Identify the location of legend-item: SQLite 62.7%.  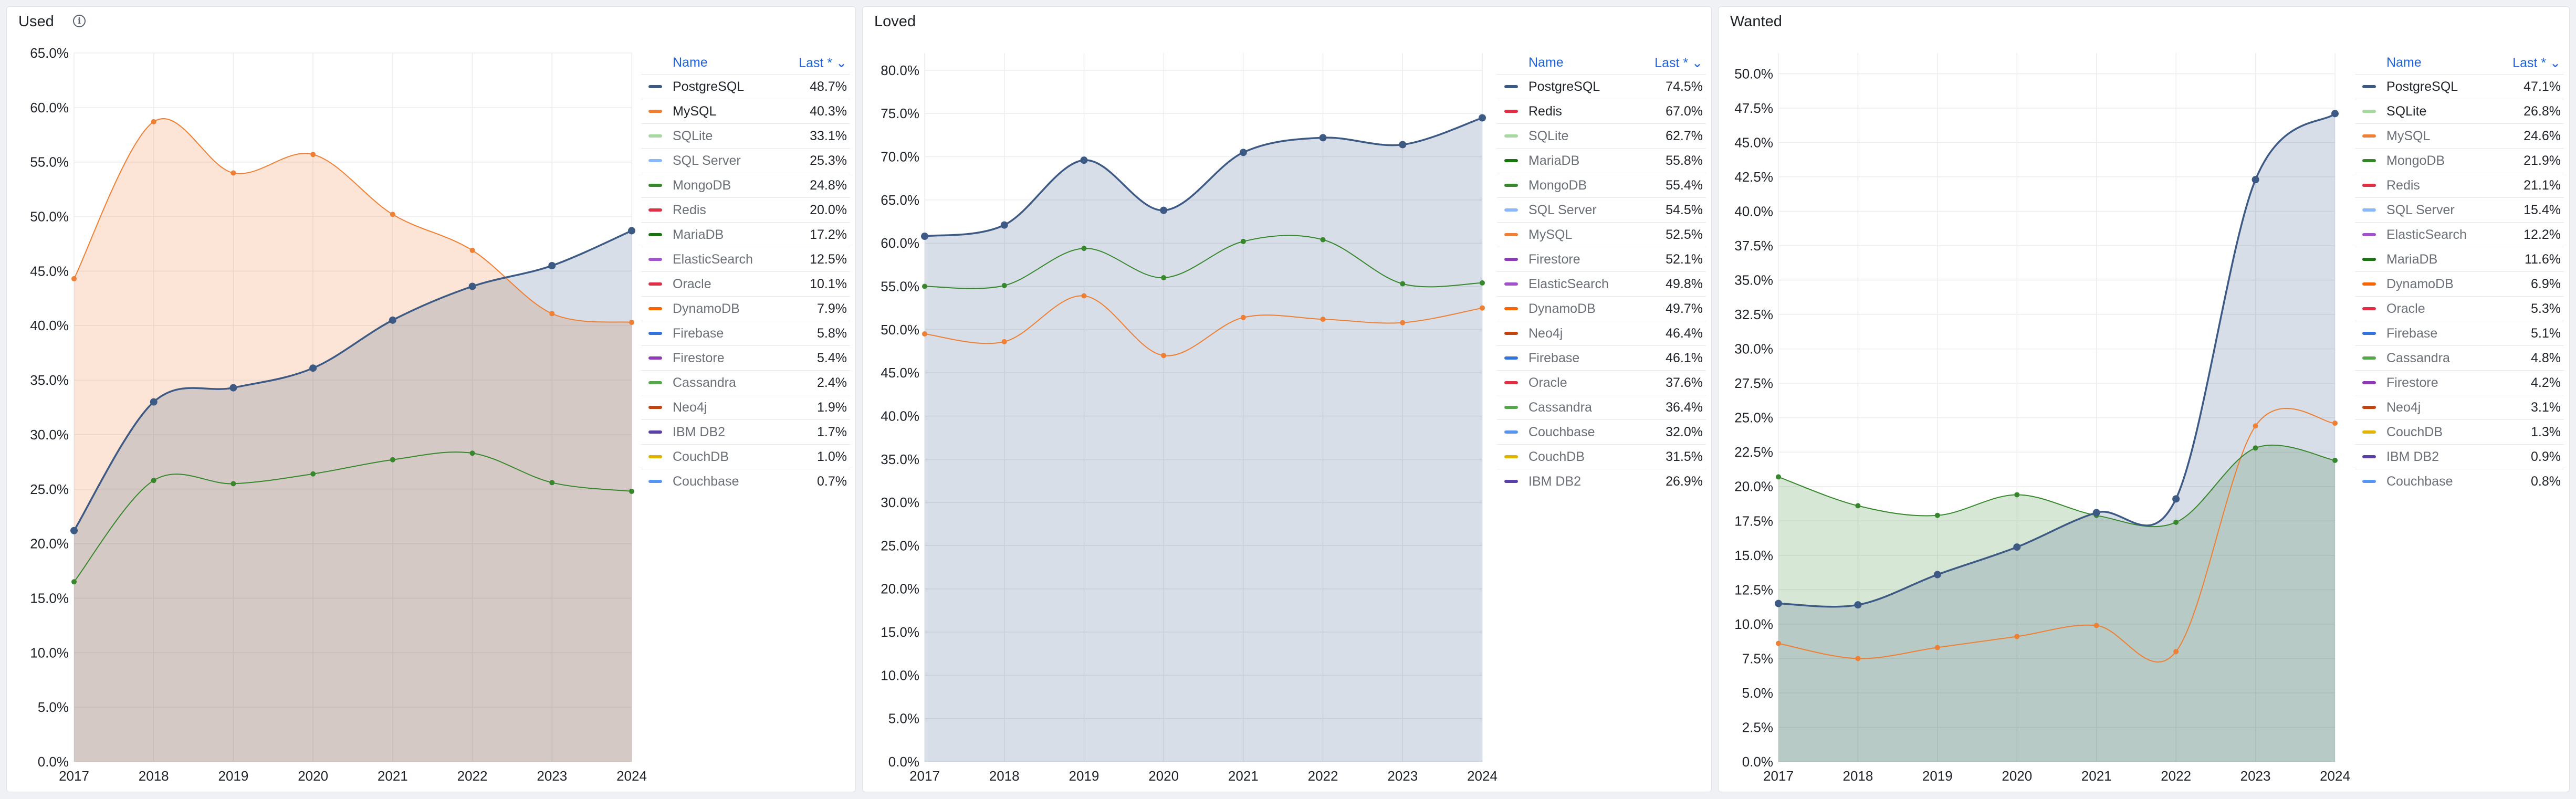
(1602, 135).